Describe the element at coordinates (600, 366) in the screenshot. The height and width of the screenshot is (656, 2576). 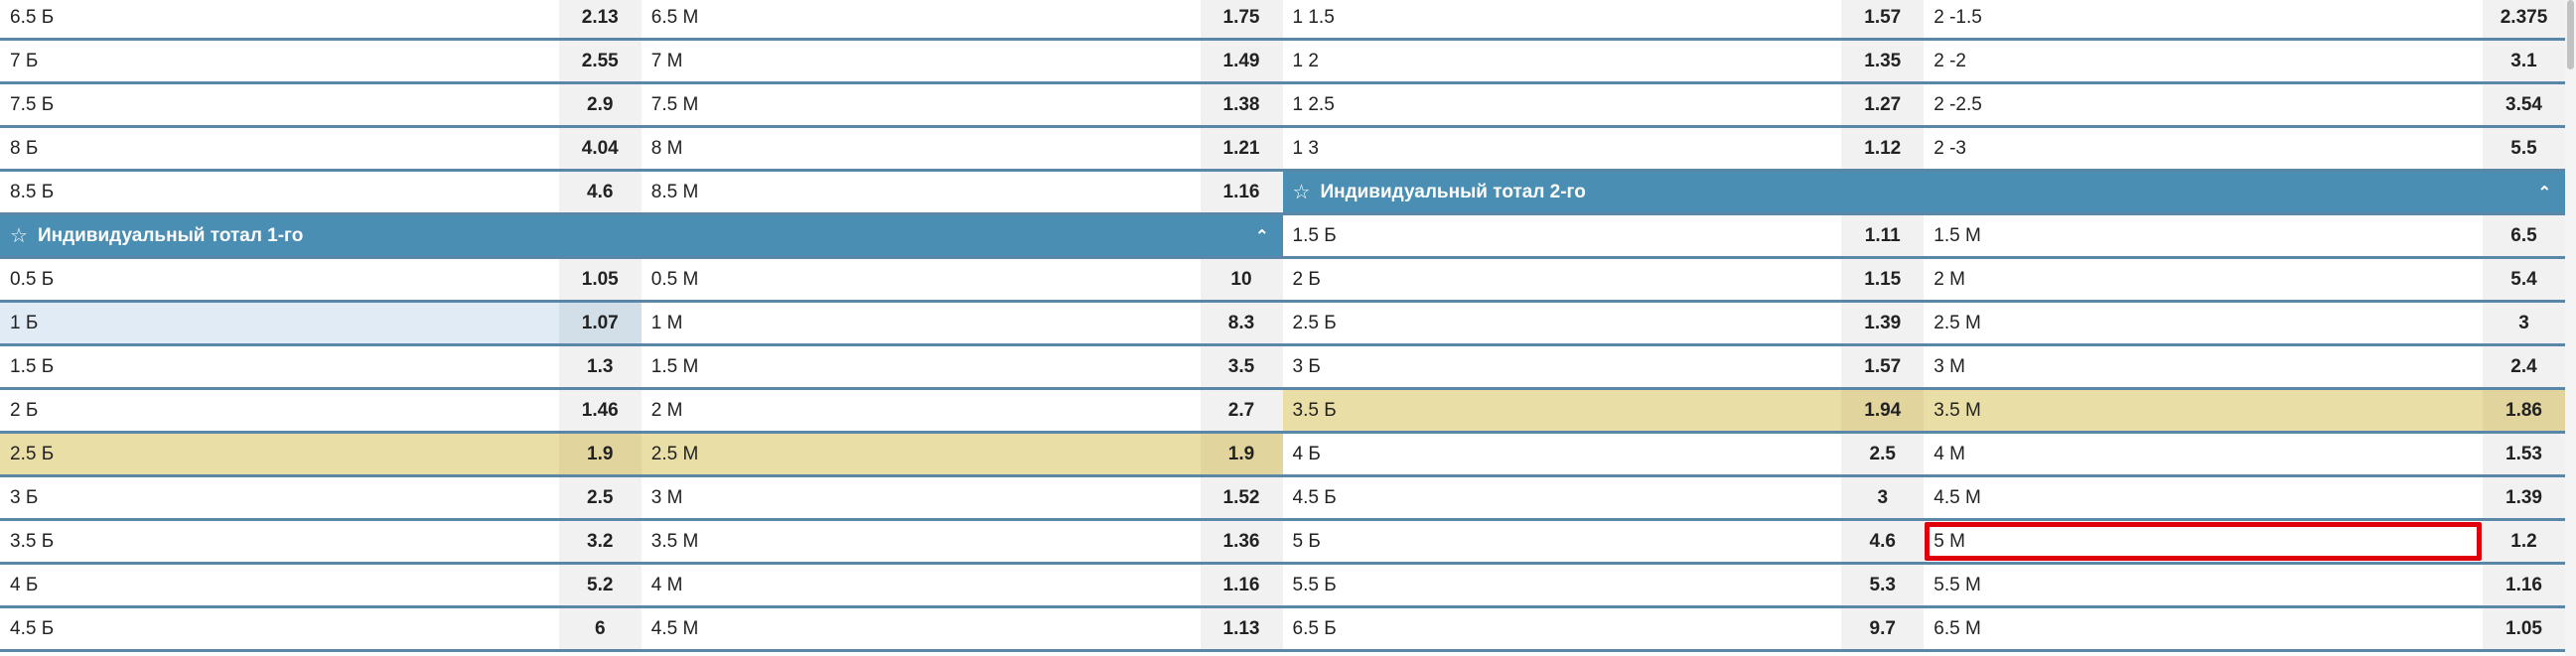
I see `bet-odds: 1.3` at that location.